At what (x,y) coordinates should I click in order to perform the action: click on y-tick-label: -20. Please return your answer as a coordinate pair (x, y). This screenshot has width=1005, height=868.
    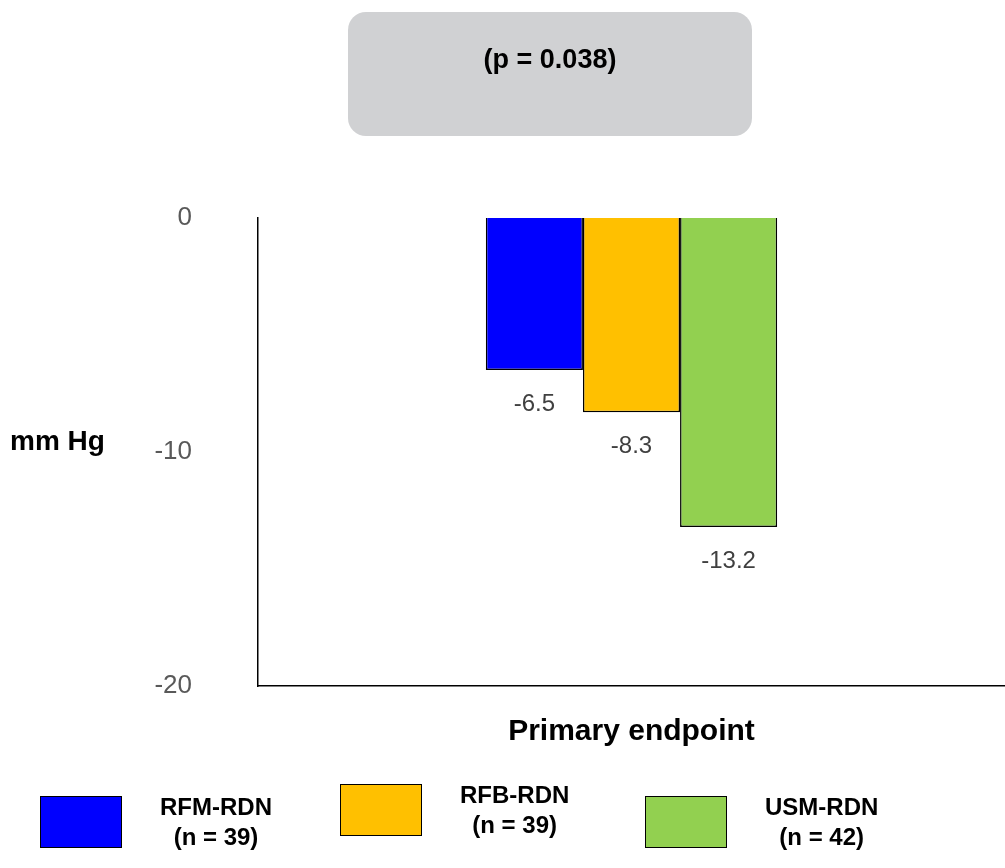
    Looking at the image, I should click on (173, 684).